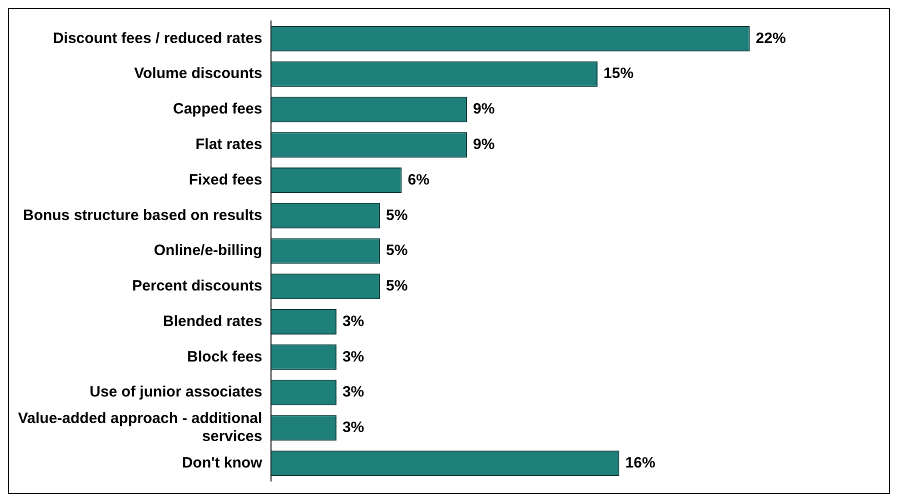  Describe the element at coordinates (771, 38) in the screenshot. I see `data-label: 22%` at that location.